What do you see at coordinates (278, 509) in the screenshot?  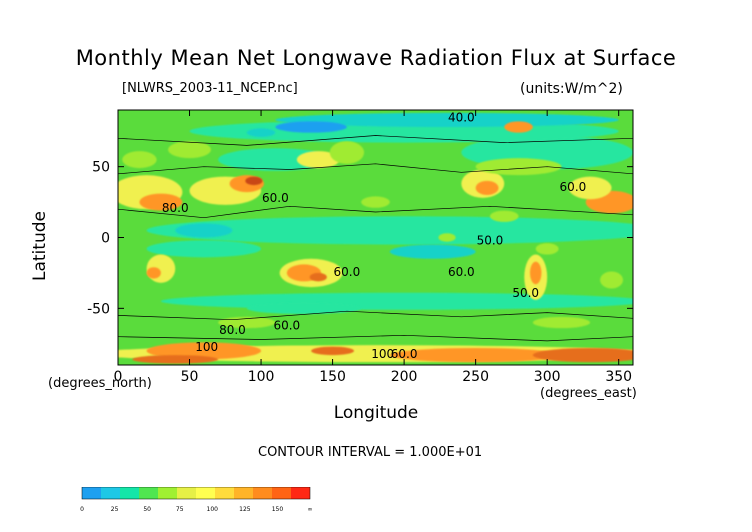 I see `colorbar-label: 150` at bounding box center [278, 509].